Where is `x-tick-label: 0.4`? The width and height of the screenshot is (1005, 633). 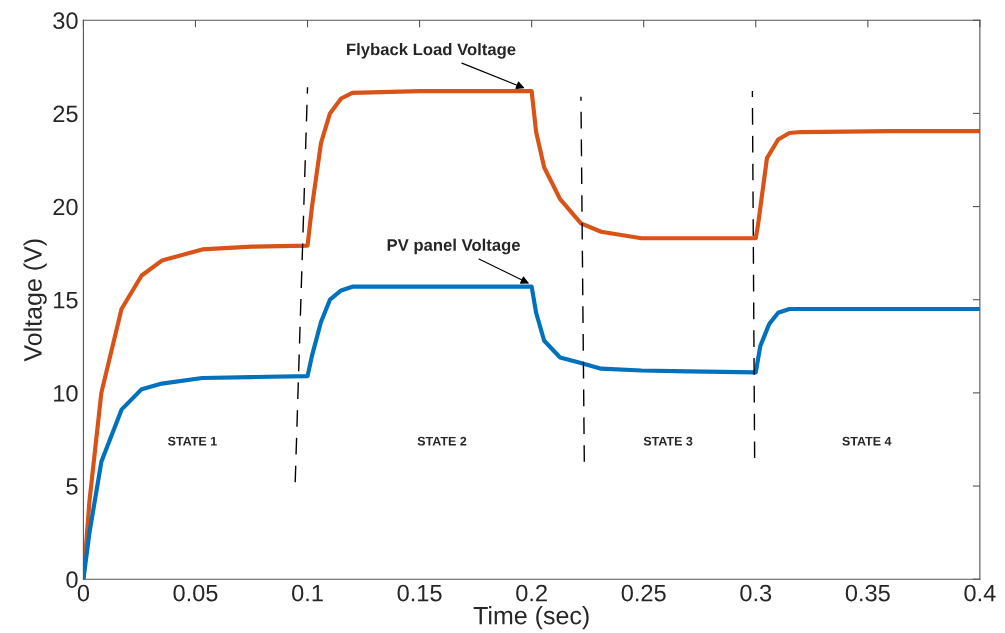
x-tick-label: 0.4 is located at coordinates (980, 593).